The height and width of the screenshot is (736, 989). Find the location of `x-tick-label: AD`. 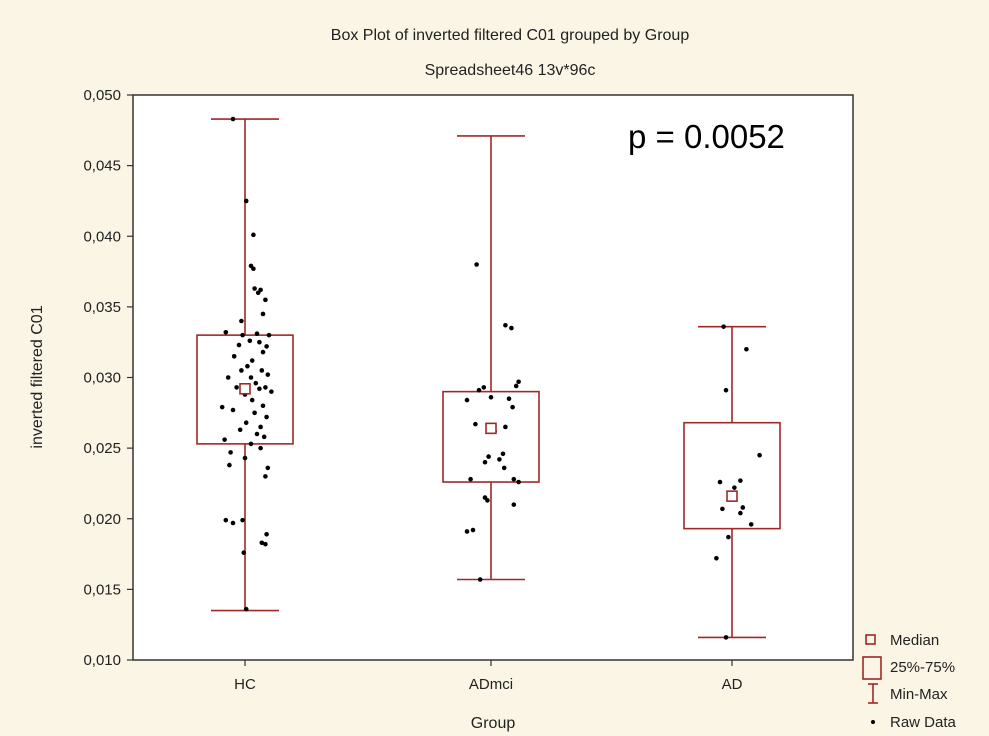

x-tick-label: AD is located at coordinates (732, 684).